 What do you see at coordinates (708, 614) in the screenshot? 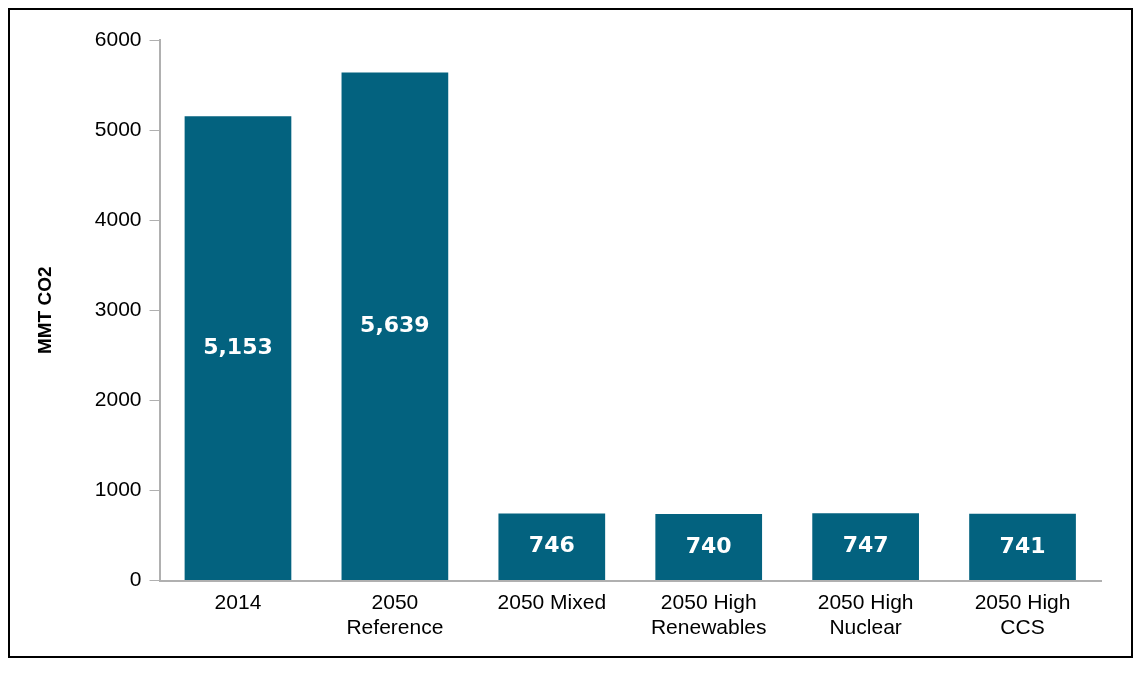
I see `x-tick-label: 2050 High Renewables` at bounding box center [708, 614].